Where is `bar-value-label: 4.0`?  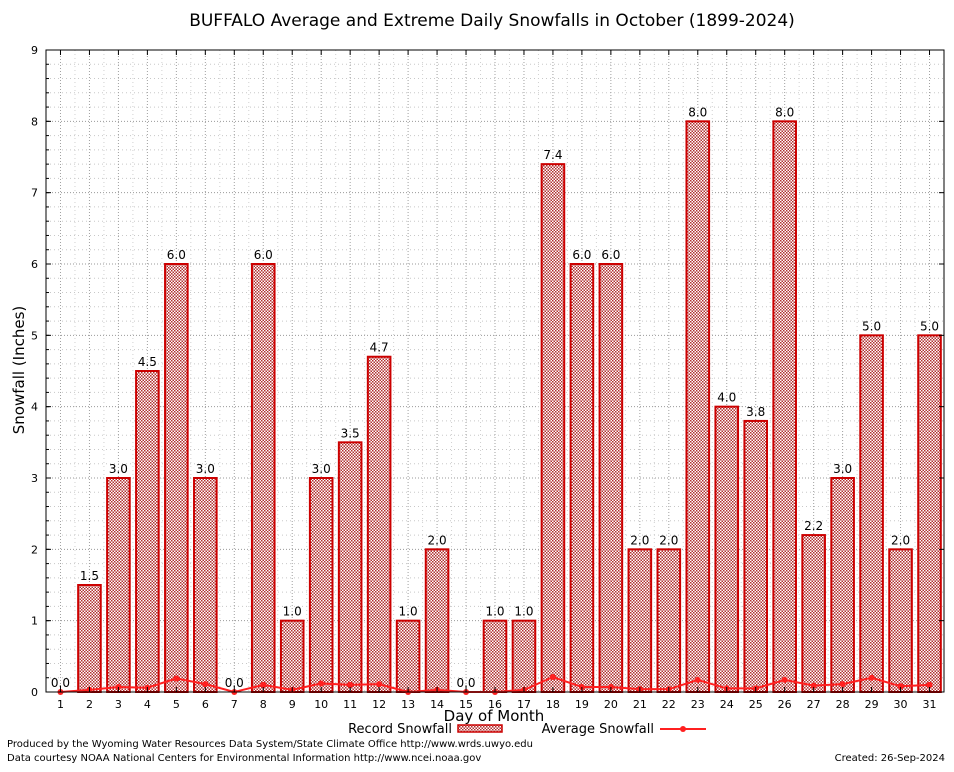
bar-value-label: 4.0 is located at coordinates (726, 398).